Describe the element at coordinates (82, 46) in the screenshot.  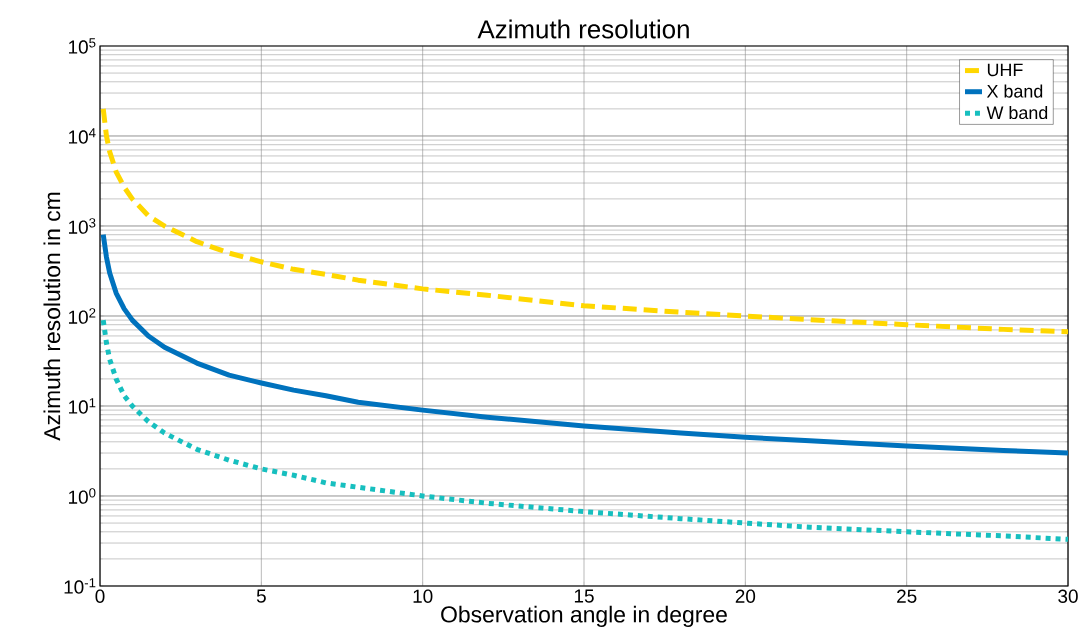
I see `y-tick-label: 10$^{5}$` at that location.